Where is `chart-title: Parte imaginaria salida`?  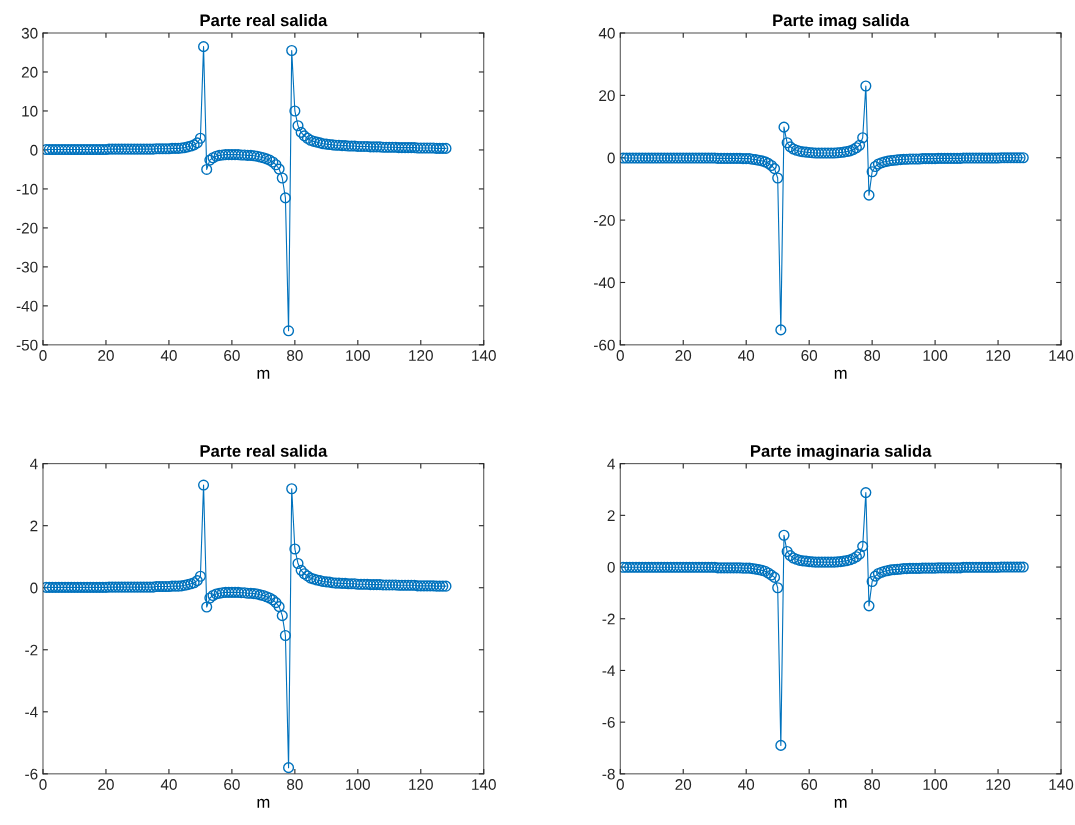
chart-title: Parte imaginaria salida is located at coordinates (841, 452).